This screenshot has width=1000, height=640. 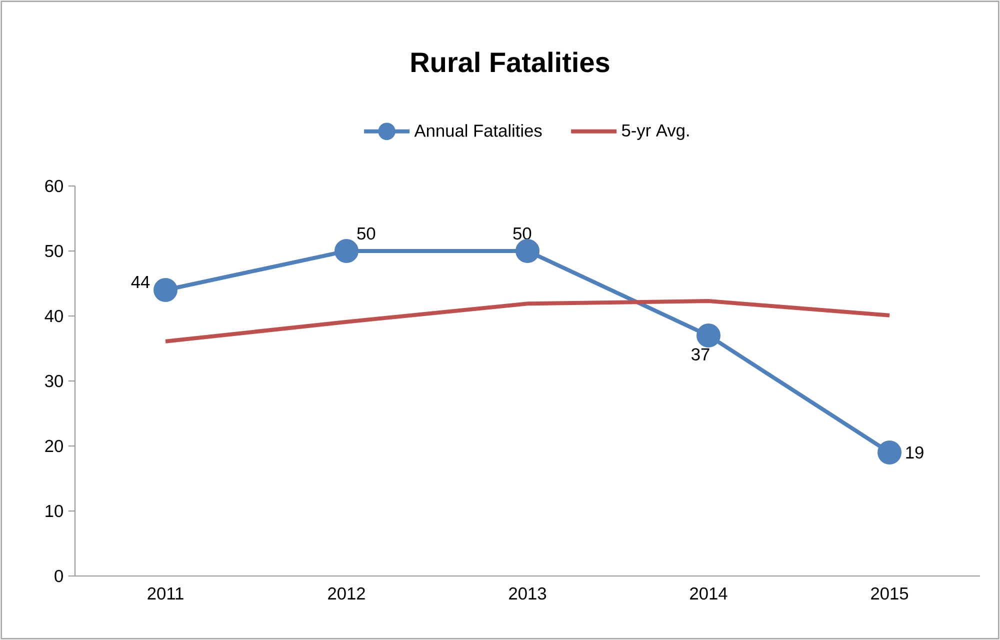 What do you see at coordinates (54, 186) in the screenshot?
I see `y-tick-label: 60` at bounding box center [54, 186].